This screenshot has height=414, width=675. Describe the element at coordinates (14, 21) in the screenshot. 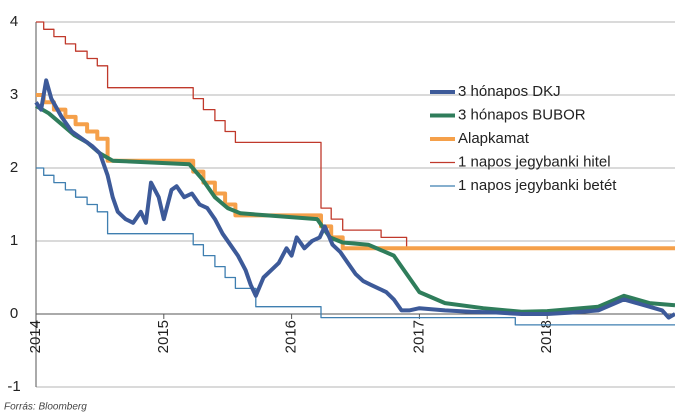

I see `y-tick-label: 4` at that location.